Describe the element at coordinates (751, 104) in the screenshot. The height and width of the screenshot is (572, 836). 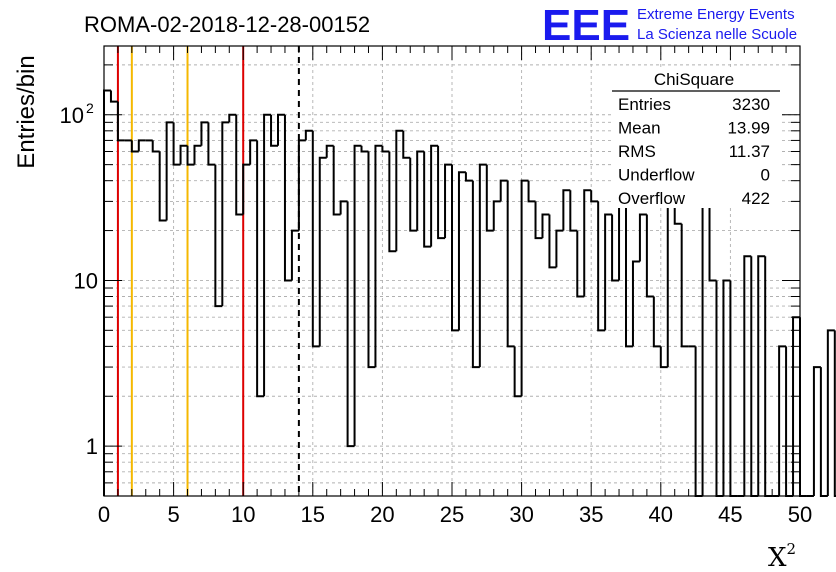
I see `stats-value: 3230` at that location.